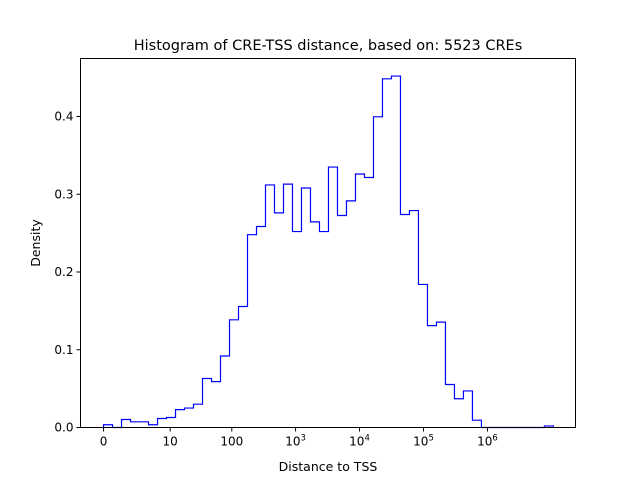  What do you see at coordinates (423, 441) in the screenshot?
I see `x-tick-label: 10⁵` at bounding box center [423, 441].